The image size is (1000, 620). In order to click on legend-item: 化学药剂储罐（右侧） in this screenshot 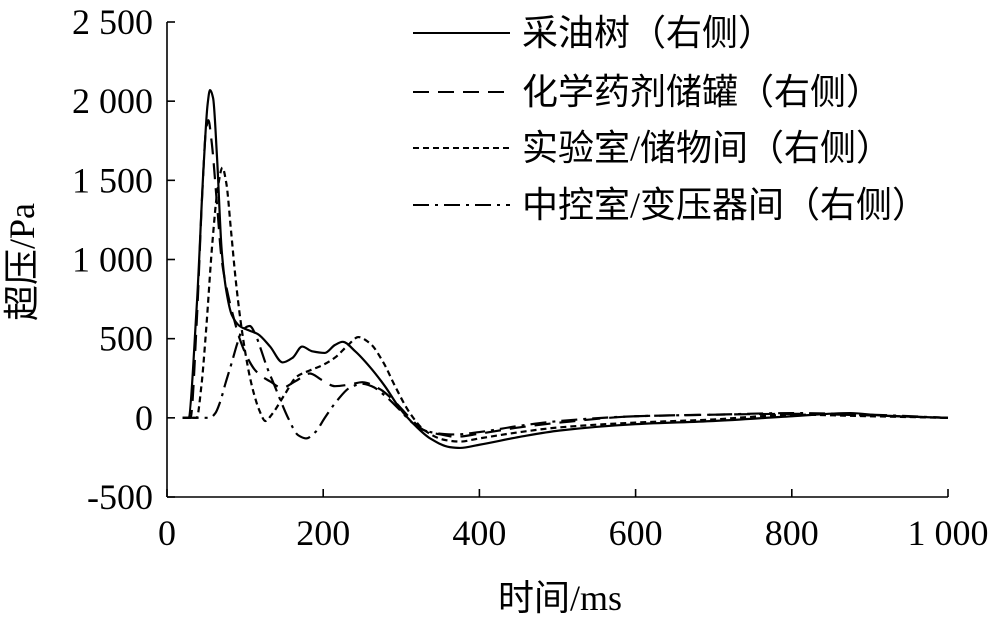, I will do `click(647, 92)`.